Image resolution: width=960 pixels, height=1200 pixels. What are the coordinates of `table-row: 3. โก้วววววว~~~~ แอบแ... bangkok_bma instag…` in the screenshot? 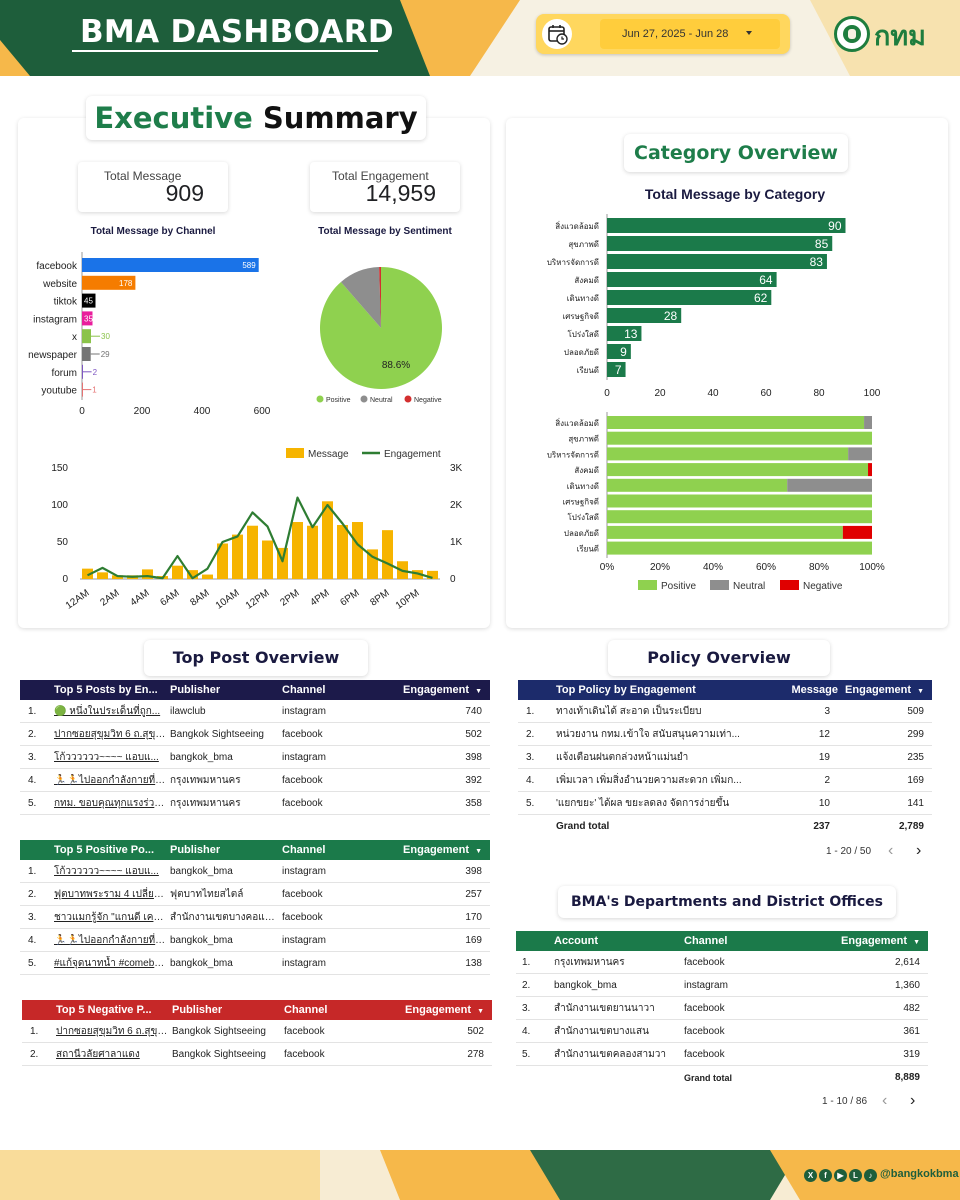 It's located at (255, 757).